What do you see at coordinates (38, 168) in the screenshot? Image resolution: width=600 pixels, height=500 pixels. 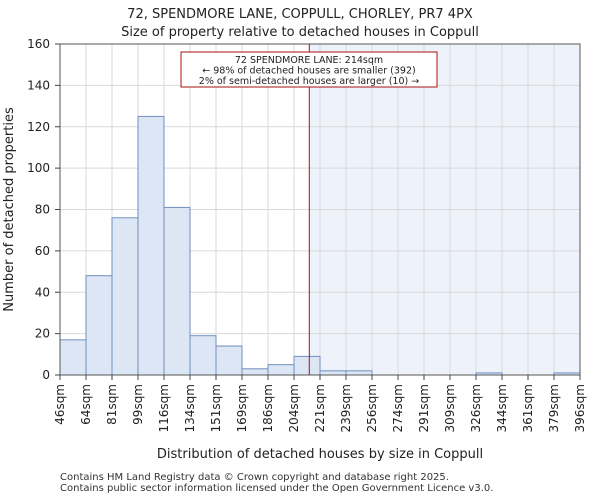 I see `y-tick-label: 100` at bounding box center [38, 168].